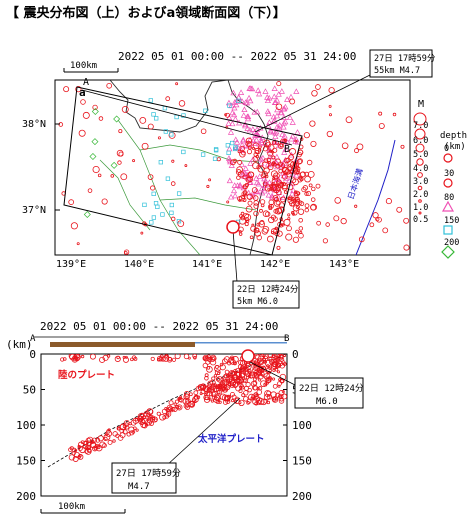  I want to click on lon-label-140: 140°E, so click(139, 264).